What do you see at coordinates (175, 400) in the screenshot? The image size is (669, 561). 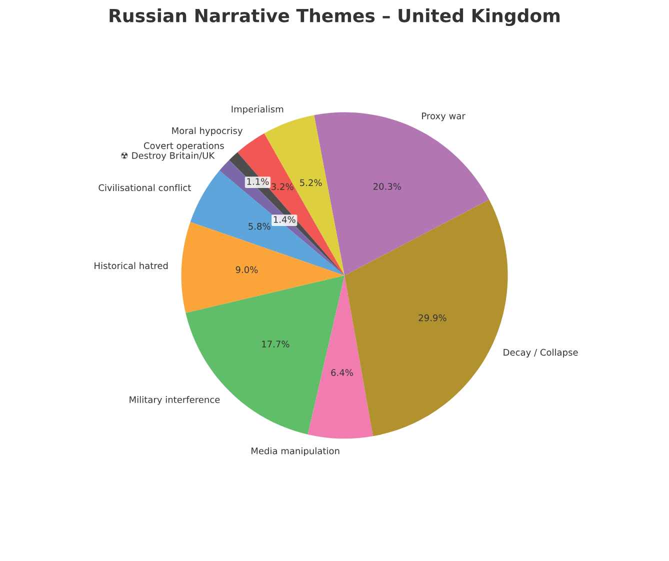 I see `slice-label: Military interference` at bounding box center [175, 400].